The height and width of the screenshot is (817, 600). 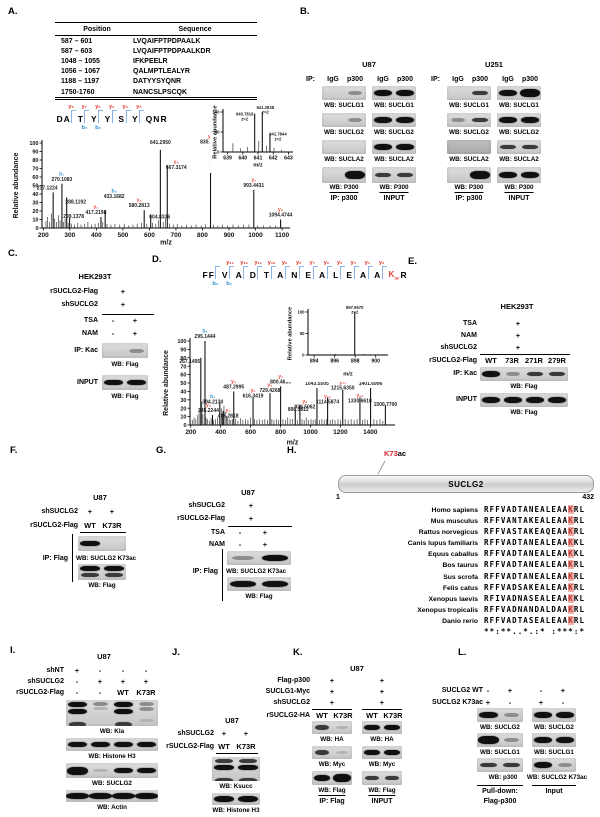 I want to click on svg-text: 433.1682, so click(x=114, y=197).